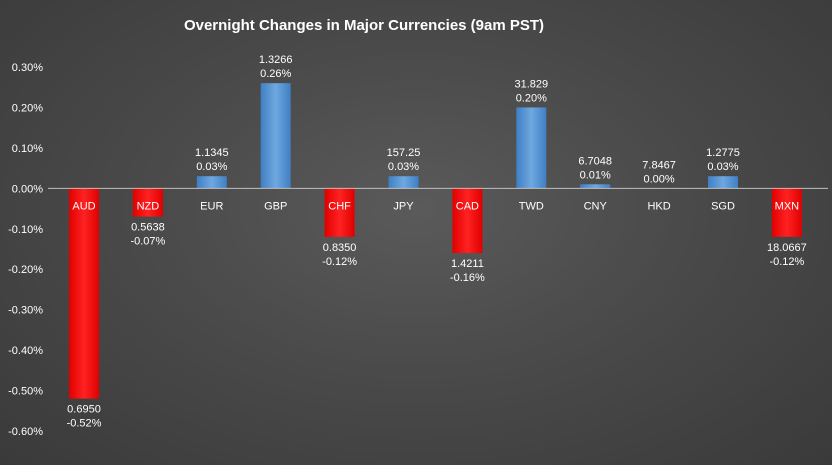 The width and height of the screenshot is (832, 465). What do you see at coordinates (25, 432) in the screenshot?
I see `y-tick-label: -0.60%` at bounding box center [25, 432].